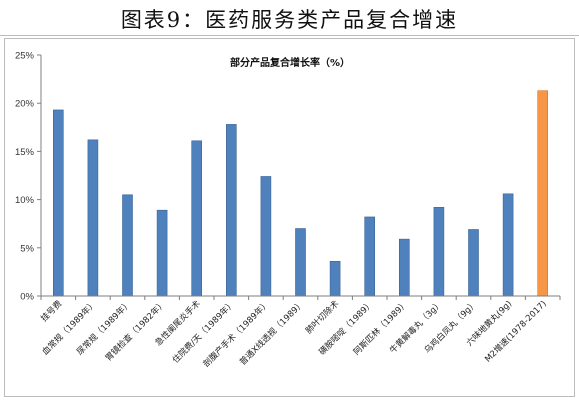 The height and width of the screenshot is (401, 579). Describe the element at coordinates (289, 35) in the screenshot. I see `title-divider` at that location.